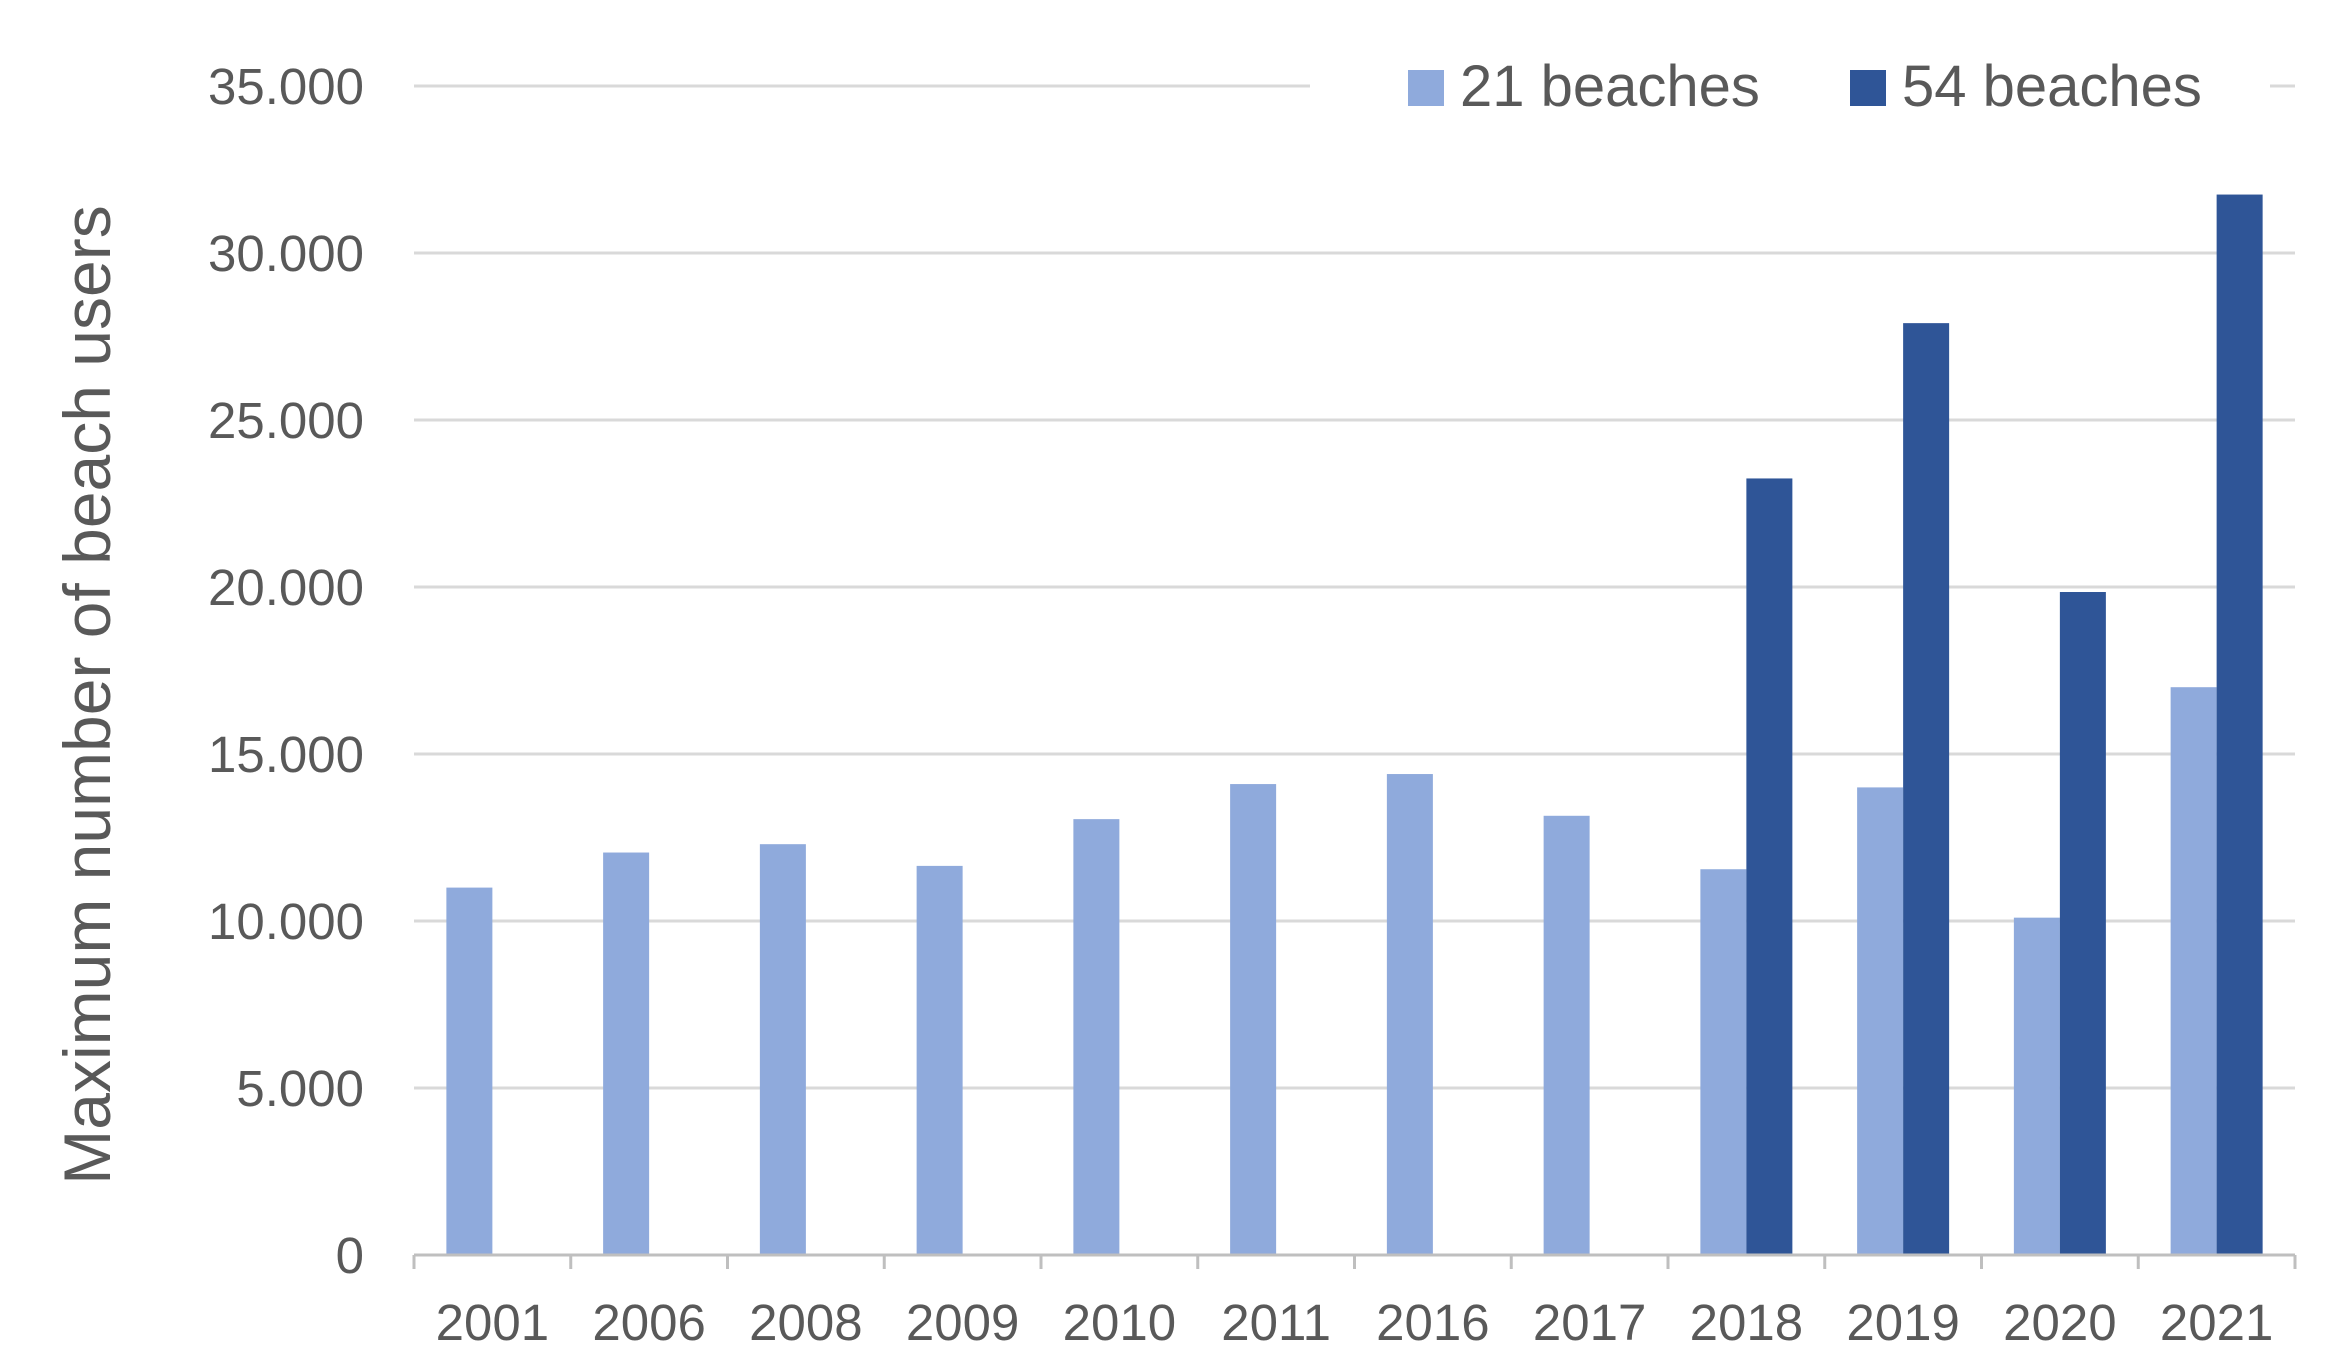 Image resolution: width=2347 pixels, height=1367 pixels. Describe the element at coordinates (2082, 923) in the screenshot. I see `bar-series-2-2020` at that location.